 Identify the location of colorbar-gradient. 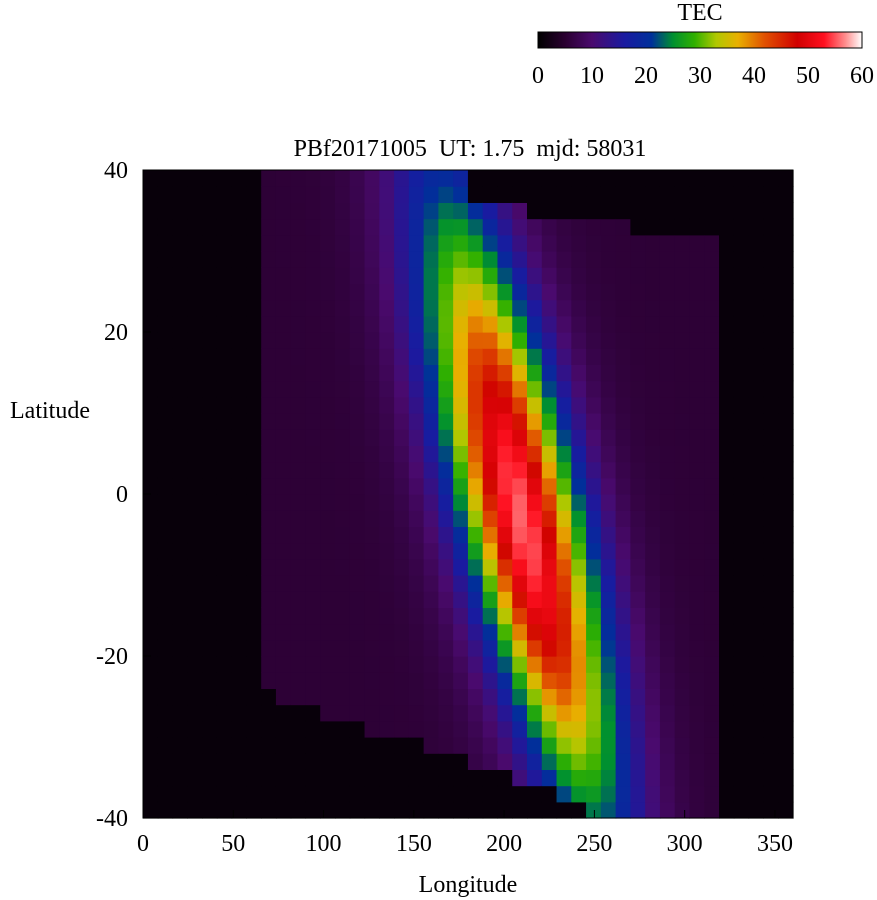
(700, 40).